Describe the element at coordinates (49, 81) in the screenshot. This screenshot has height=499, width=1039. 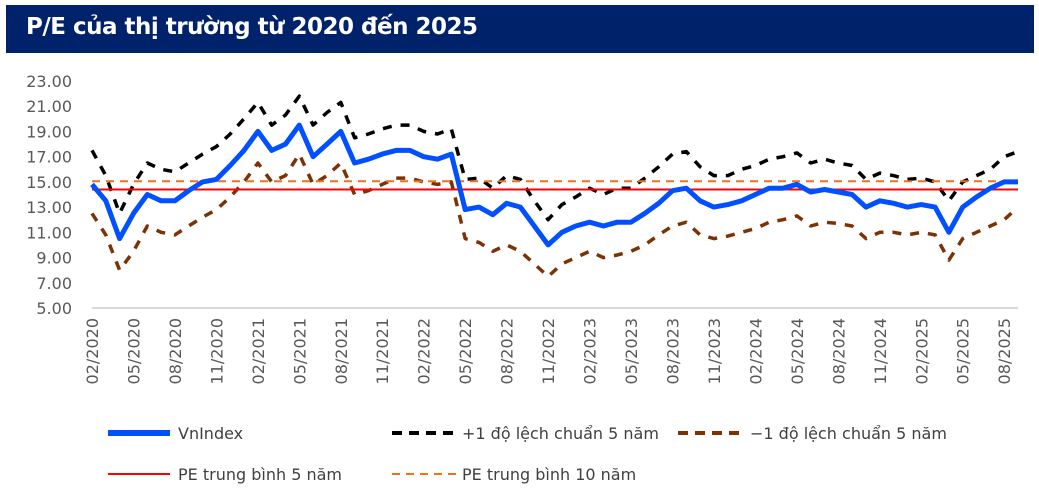
I see `y-tick-label: 23.00` at that location.